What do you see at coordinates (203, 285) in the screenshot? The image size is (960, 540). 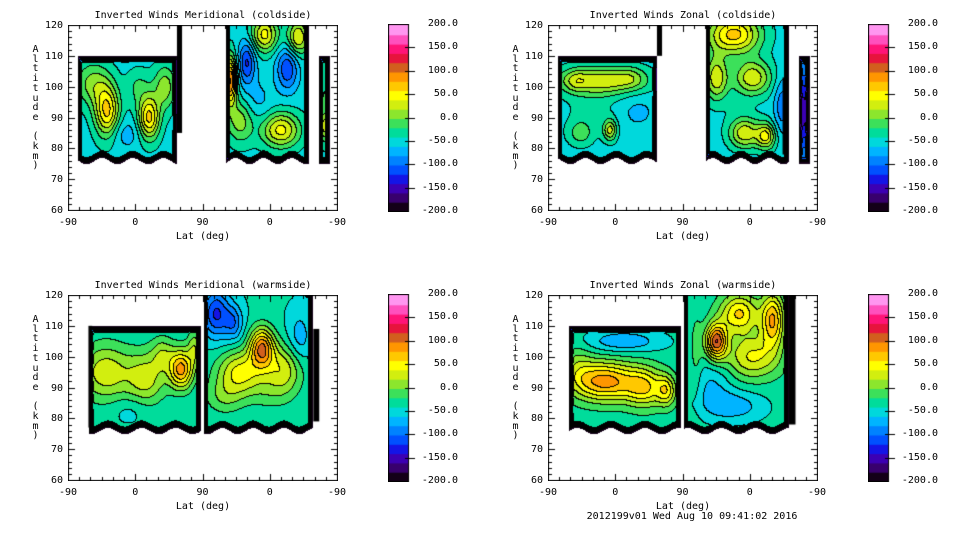 I see `panel-title: Inverted Winds Meridional (warmside)` at bounding box center [203, 285].